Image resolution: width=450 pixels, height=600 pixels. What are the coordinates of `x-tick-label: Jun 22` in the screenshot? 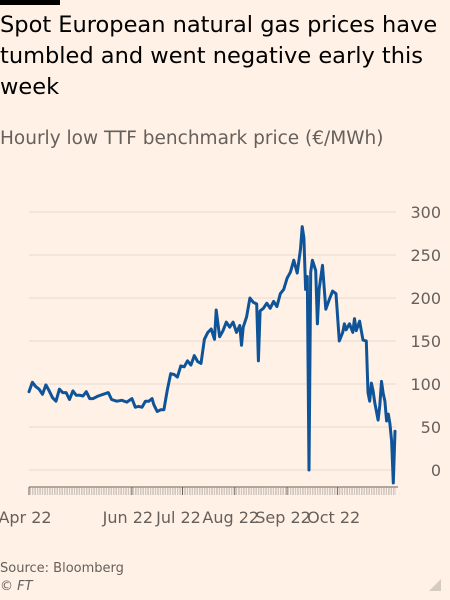 It's located at (127, 517).